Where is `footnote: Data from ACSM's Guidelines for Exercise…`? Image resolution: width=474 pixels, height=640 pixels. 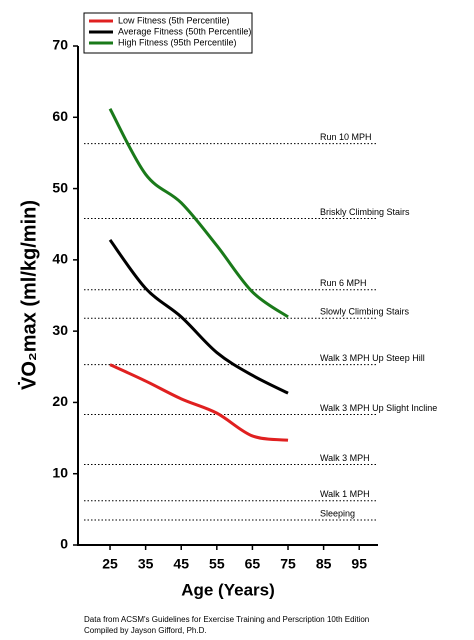
footnote: Data from ACSM's Guidelines for Exercise… is located at coordinates (226, 619).